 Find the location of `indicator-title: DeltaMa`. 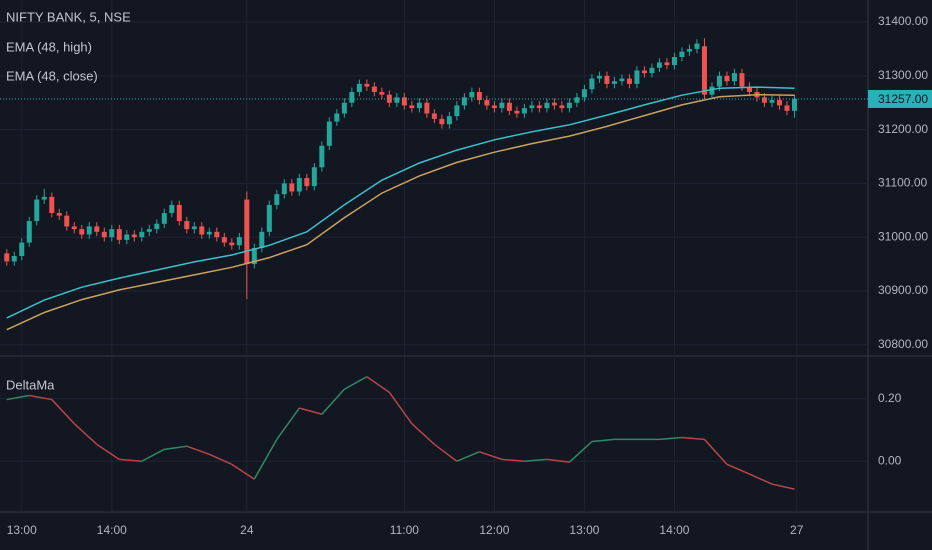

indicator-title: DeltaMa is located at coordinates (30, 384).